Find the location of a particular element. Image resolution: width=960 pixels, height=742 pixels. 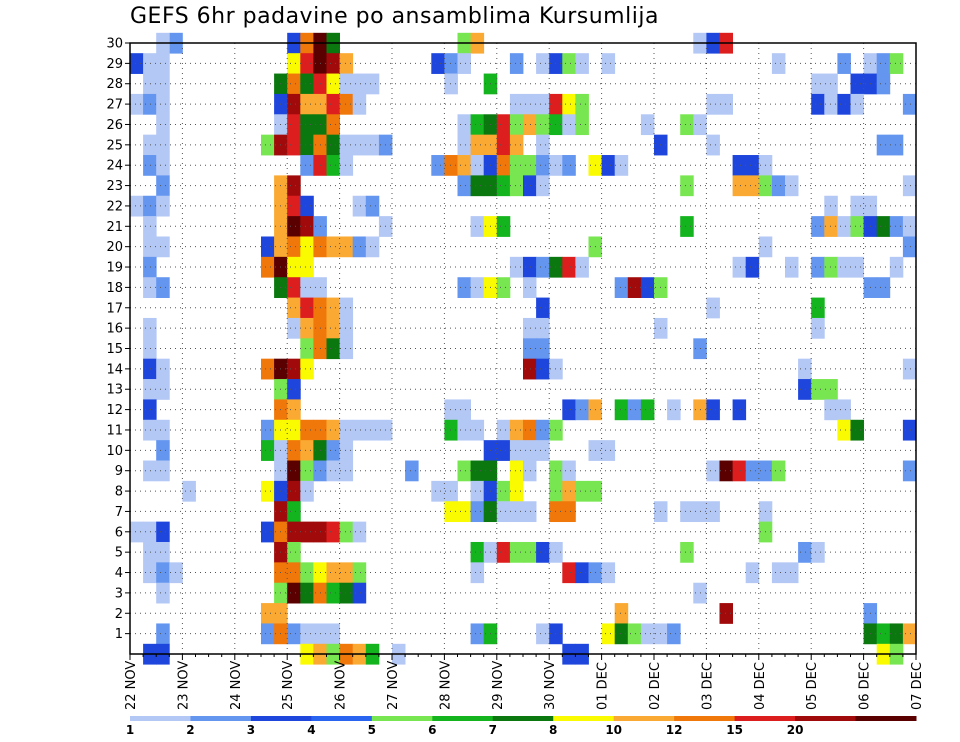

y-tick-label: 21 is located at coordinates (114, 227).